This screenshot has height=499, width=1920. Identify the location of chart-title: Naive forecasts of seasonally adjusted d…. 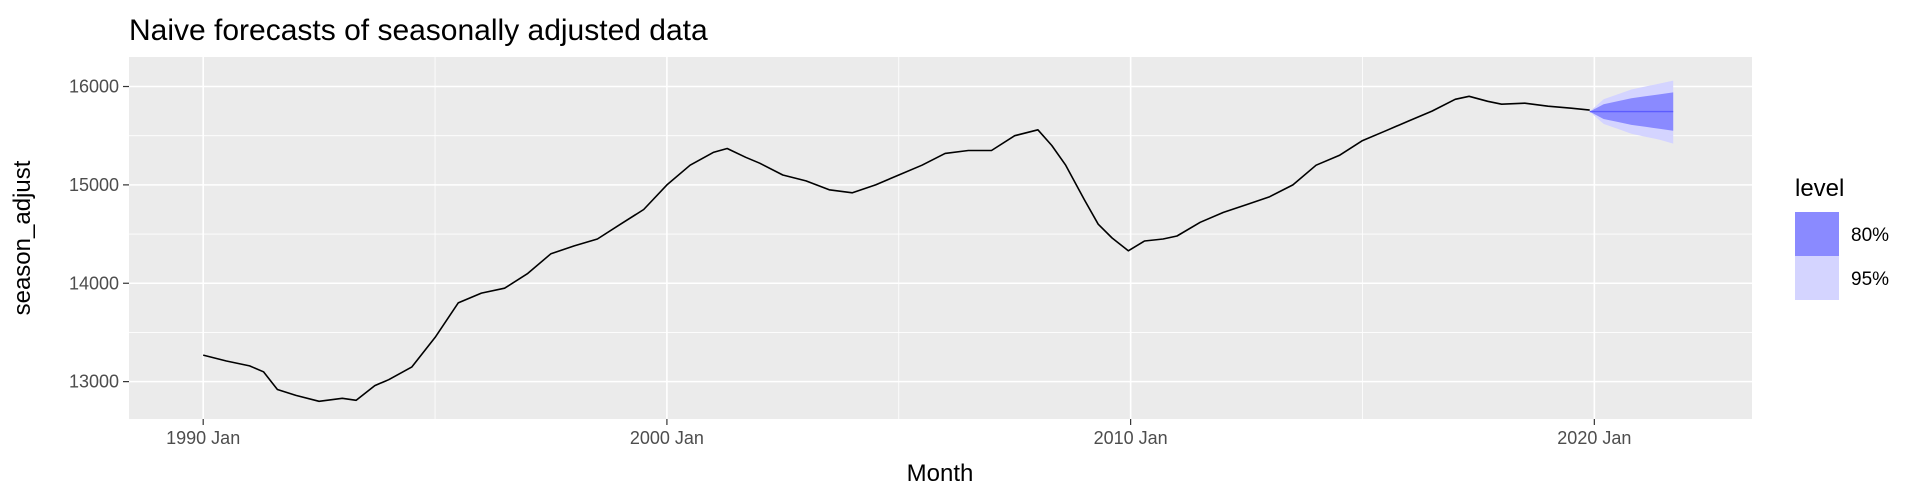
(418, 30).